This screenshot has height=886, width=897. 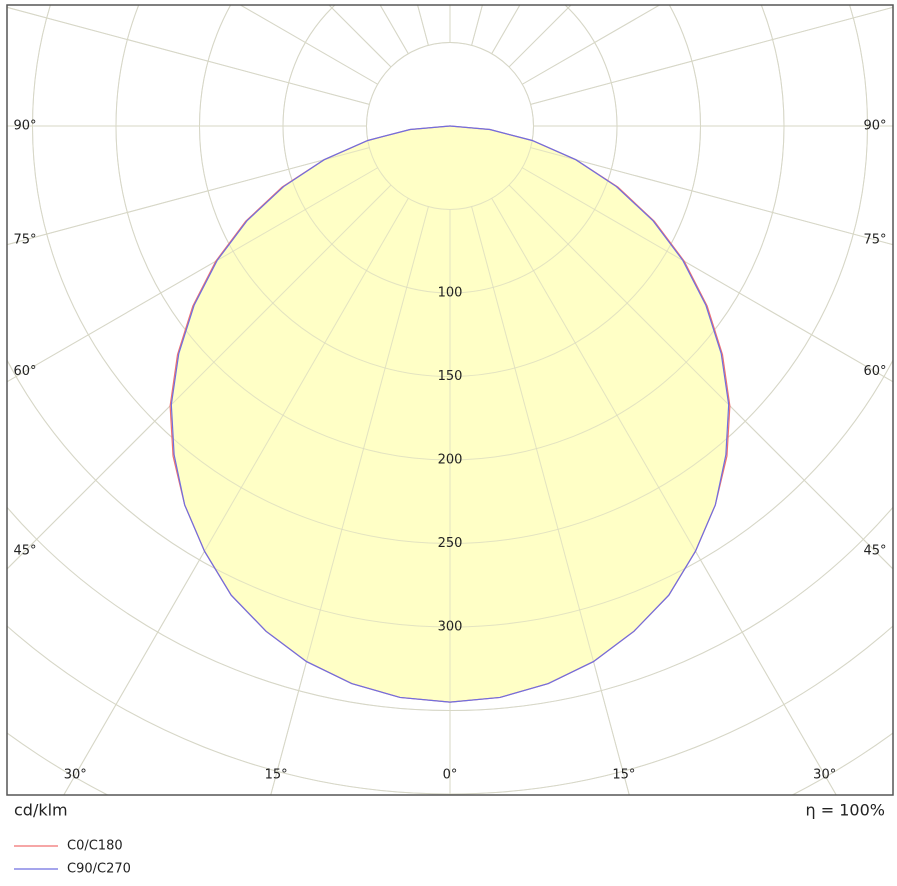 I want to click on unit-label: cd/klm, so click(x=41, y=810).